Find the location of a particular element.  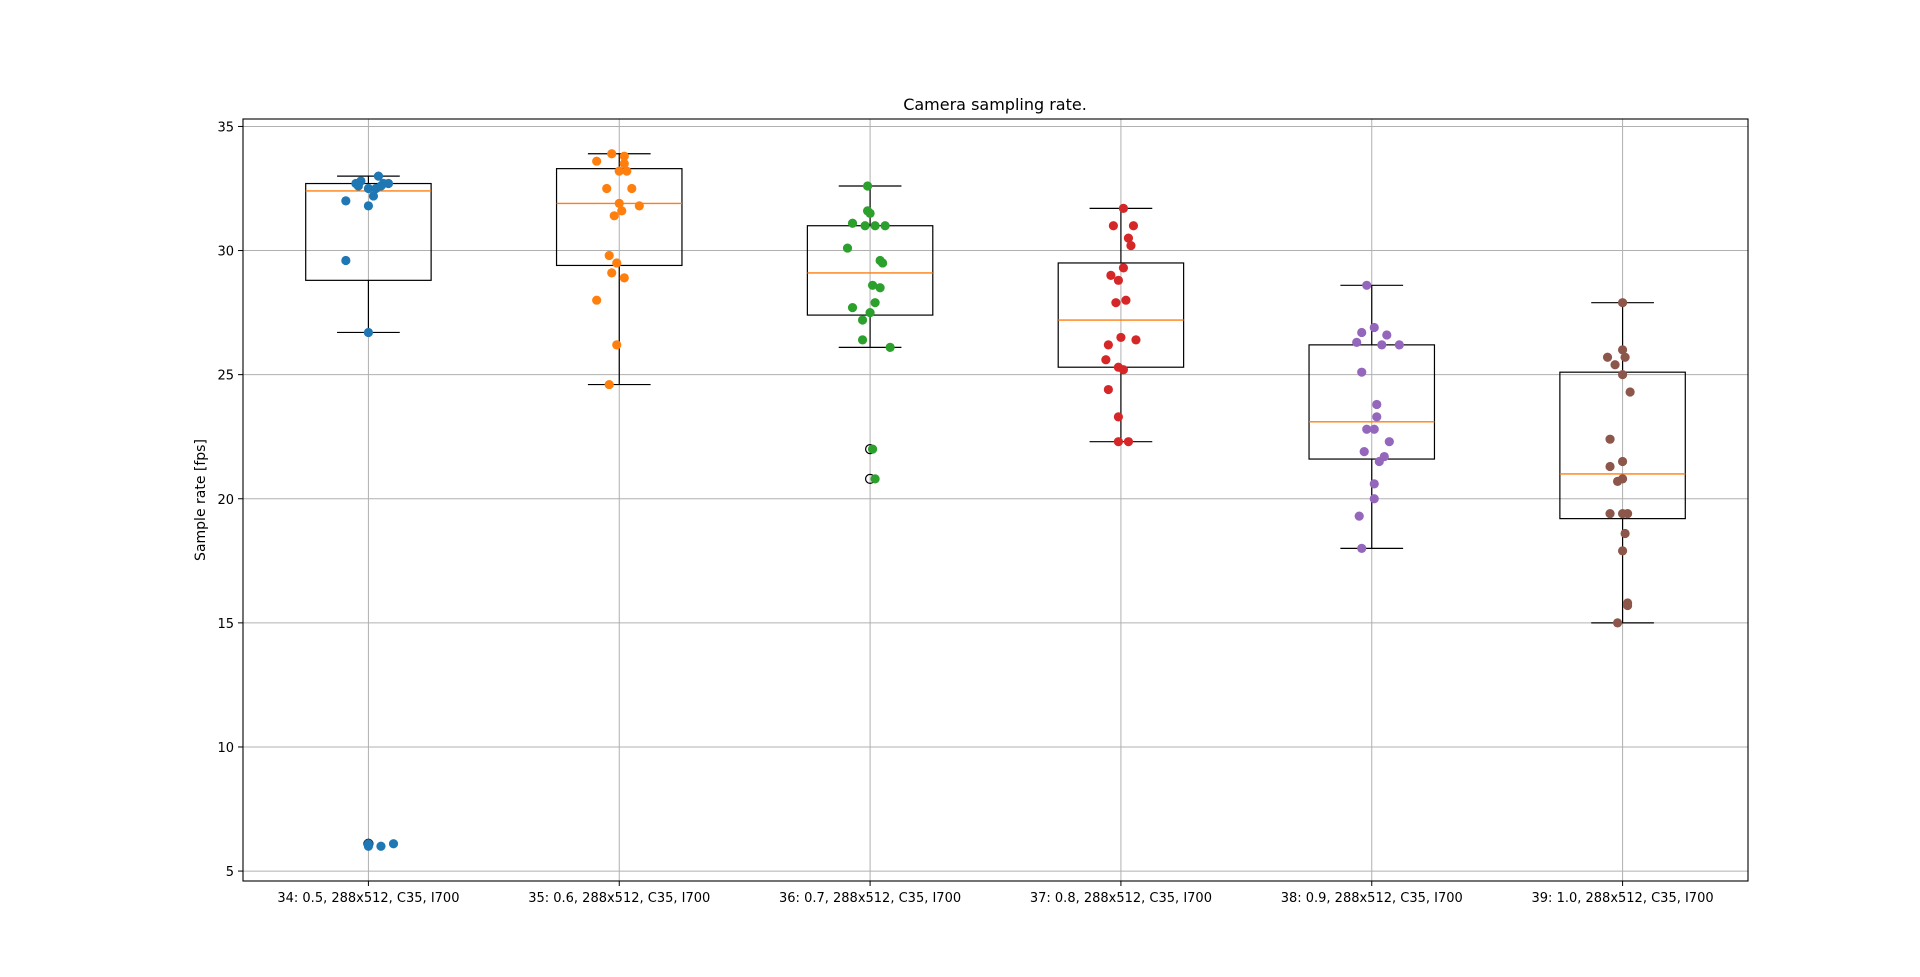

y-tick-label: 25 is located at coordinates (225, 376).